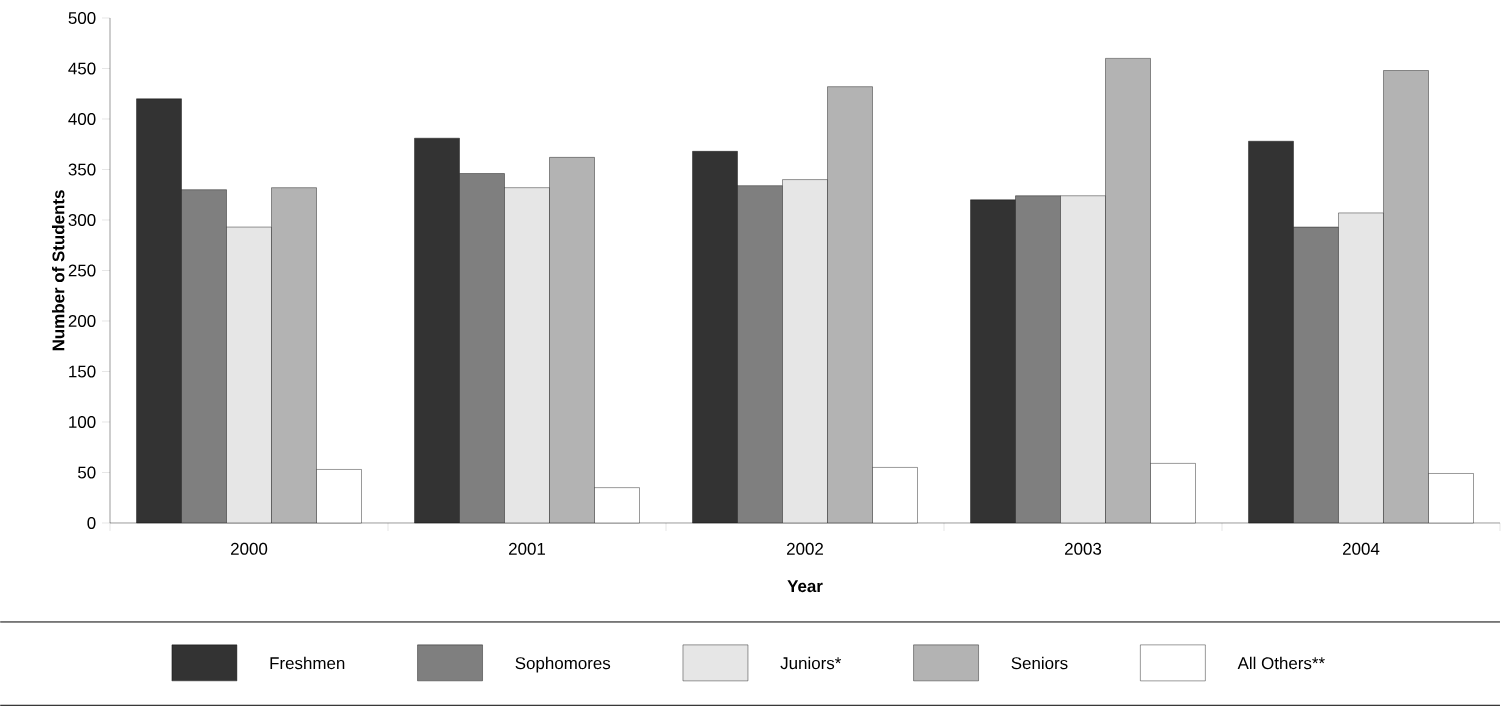 This screenshot has width=1501, height=728. Describe the element at coordinates (58, 270) in the screenshot. I see `y-axis-title: Number of Students` at that location.